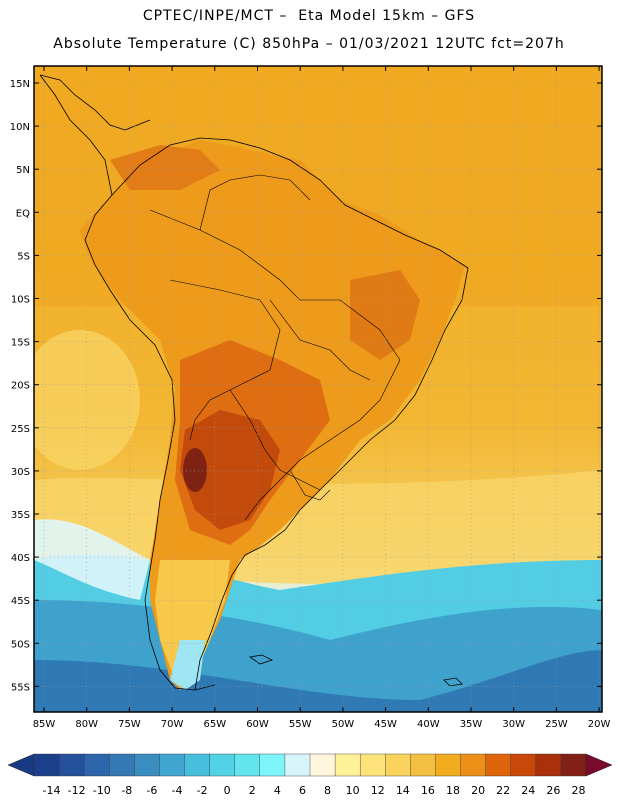  Describe the element at coordinates (20, 127) in the screenshot. I see `lat-label: 10N` at that location.